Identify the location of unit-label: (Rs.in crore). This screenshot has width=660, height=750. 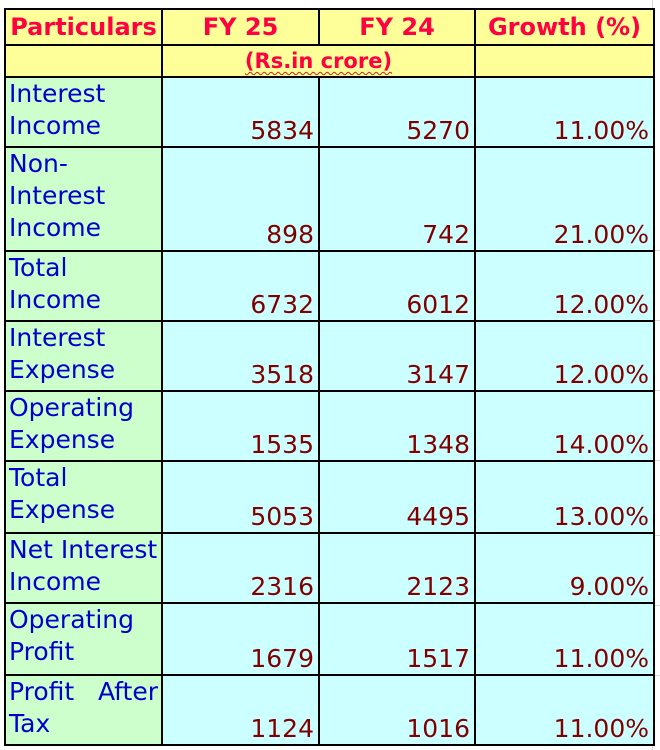
(318, 61).